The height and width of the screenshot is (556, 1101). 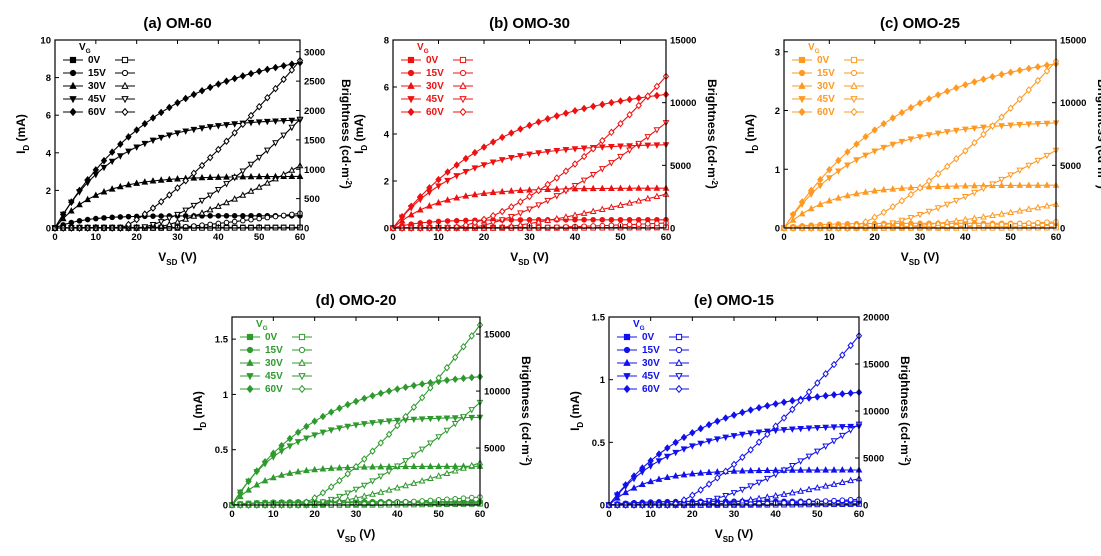 I want to click on legend-label: 30V, so click(x=274, y=363).